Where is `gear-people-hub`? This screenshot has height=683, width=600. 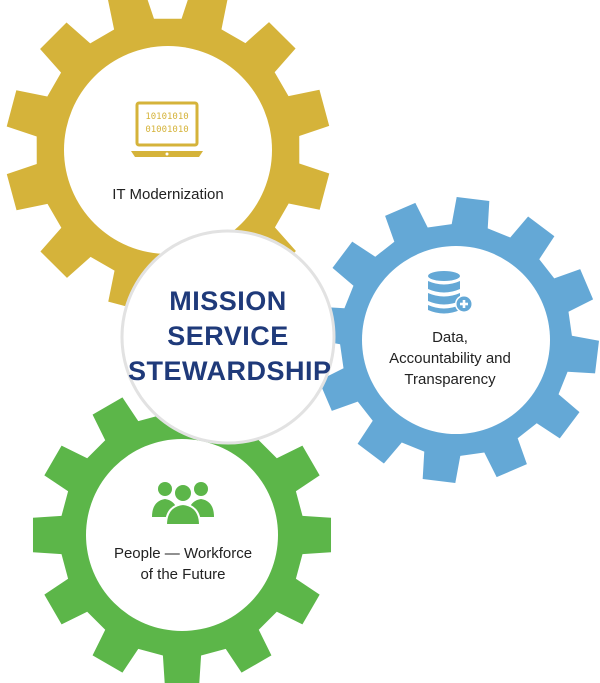 gear-people-hub is located at coordinates (182, 535).